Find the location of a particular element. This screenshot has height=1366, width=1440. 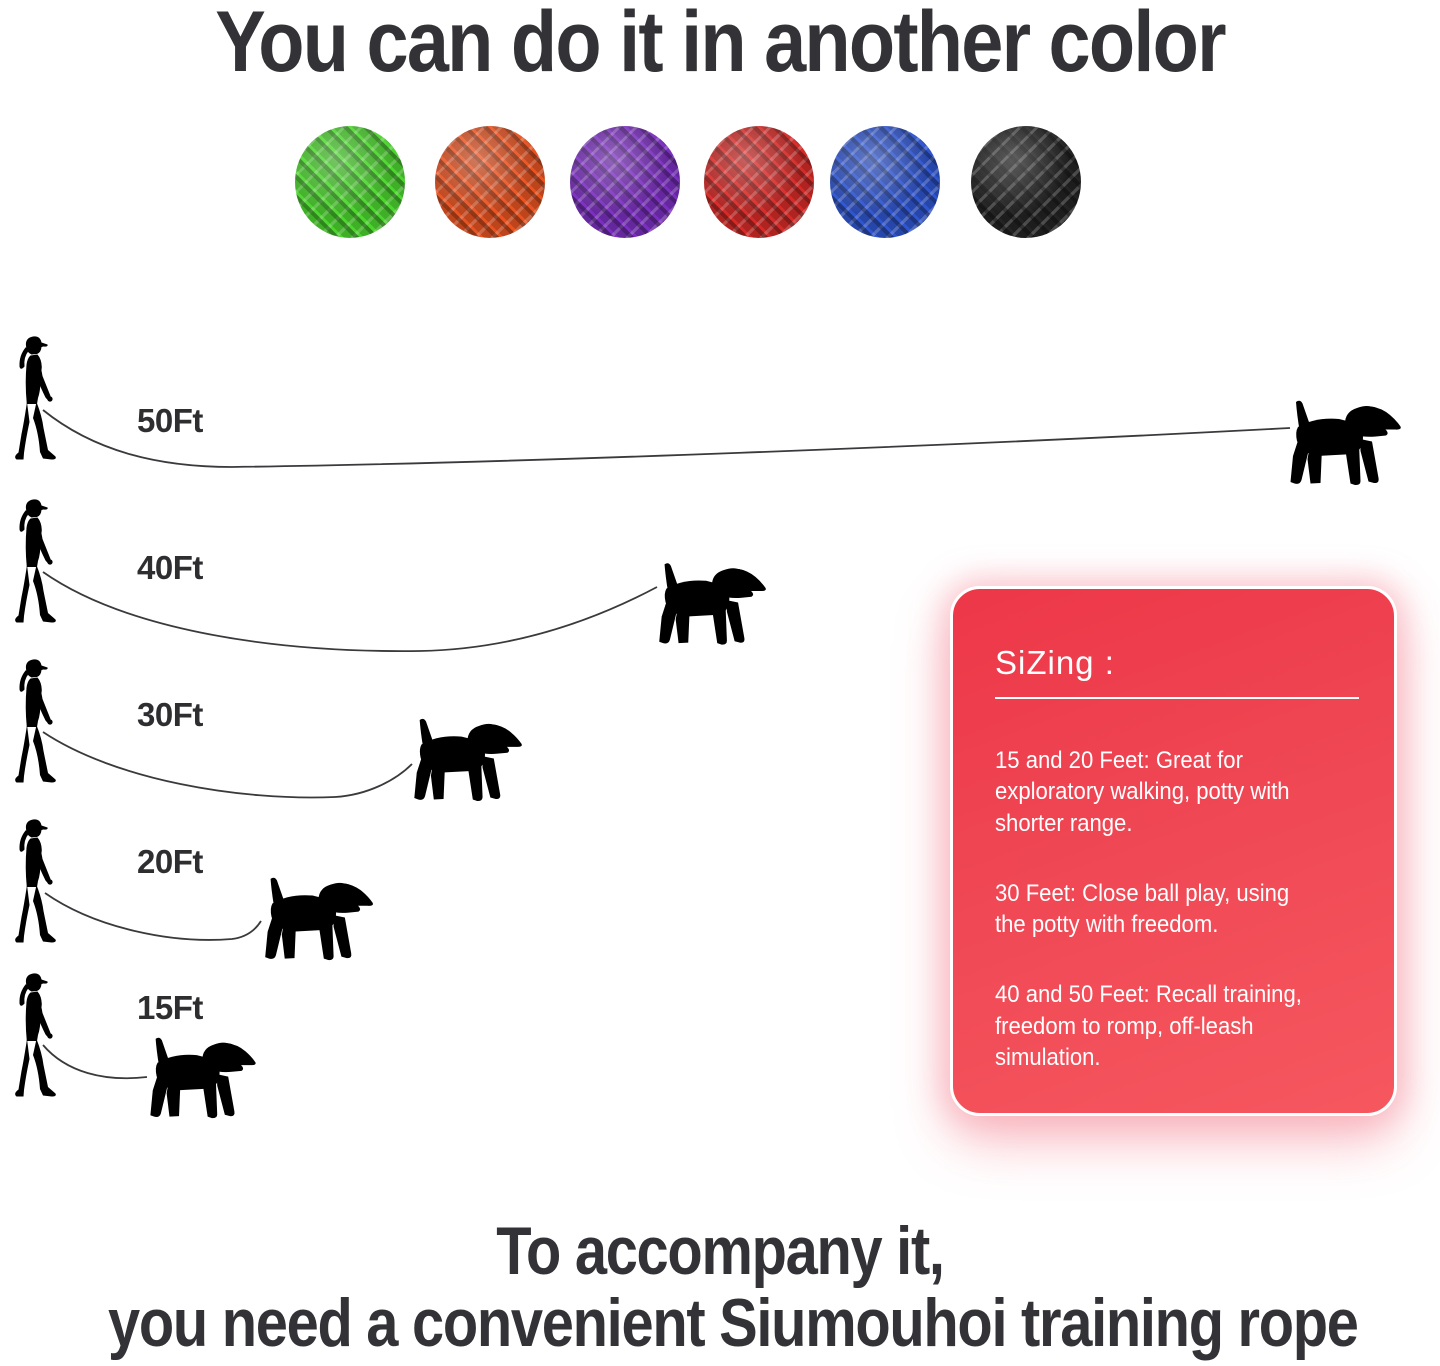

length-label-30ft: 30Ft is located at coordinates (170, 714).